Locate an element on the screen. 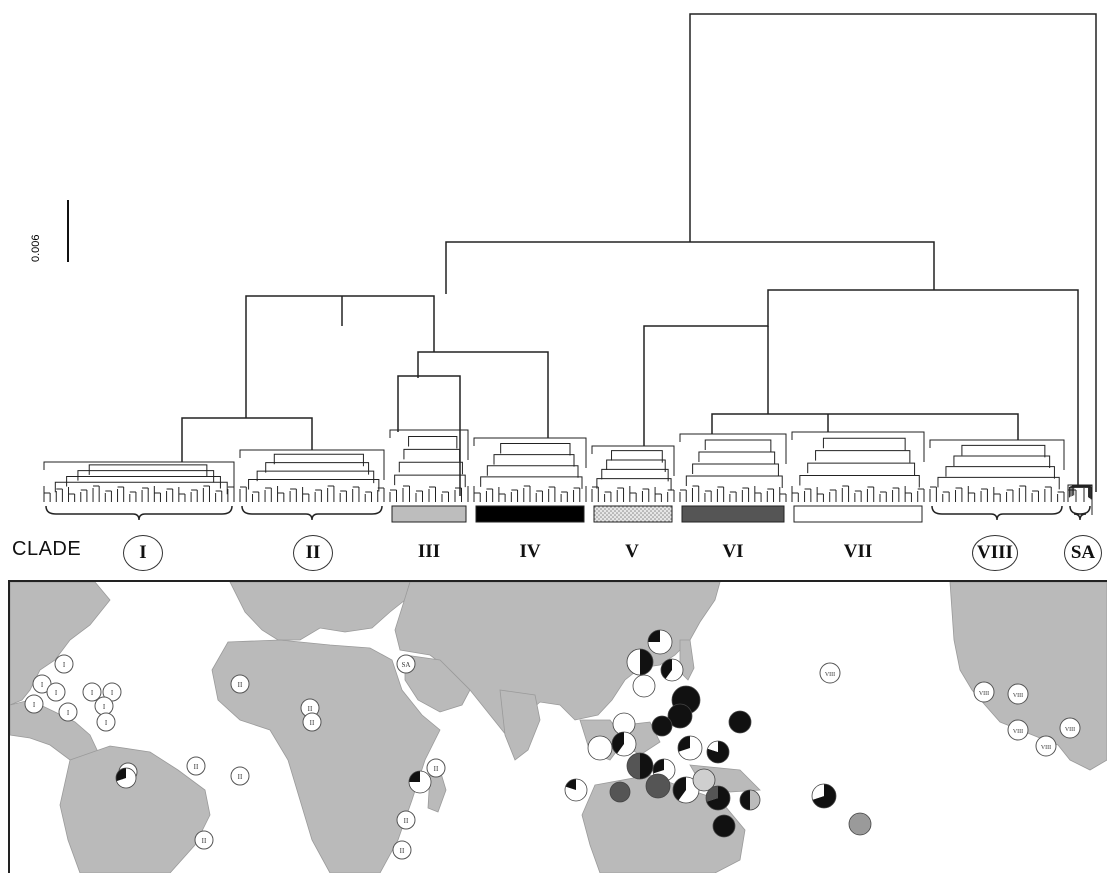 The height and width of the screenshot is (873, 1107). clade-label-iii: III is located at coordinates (429, 551).